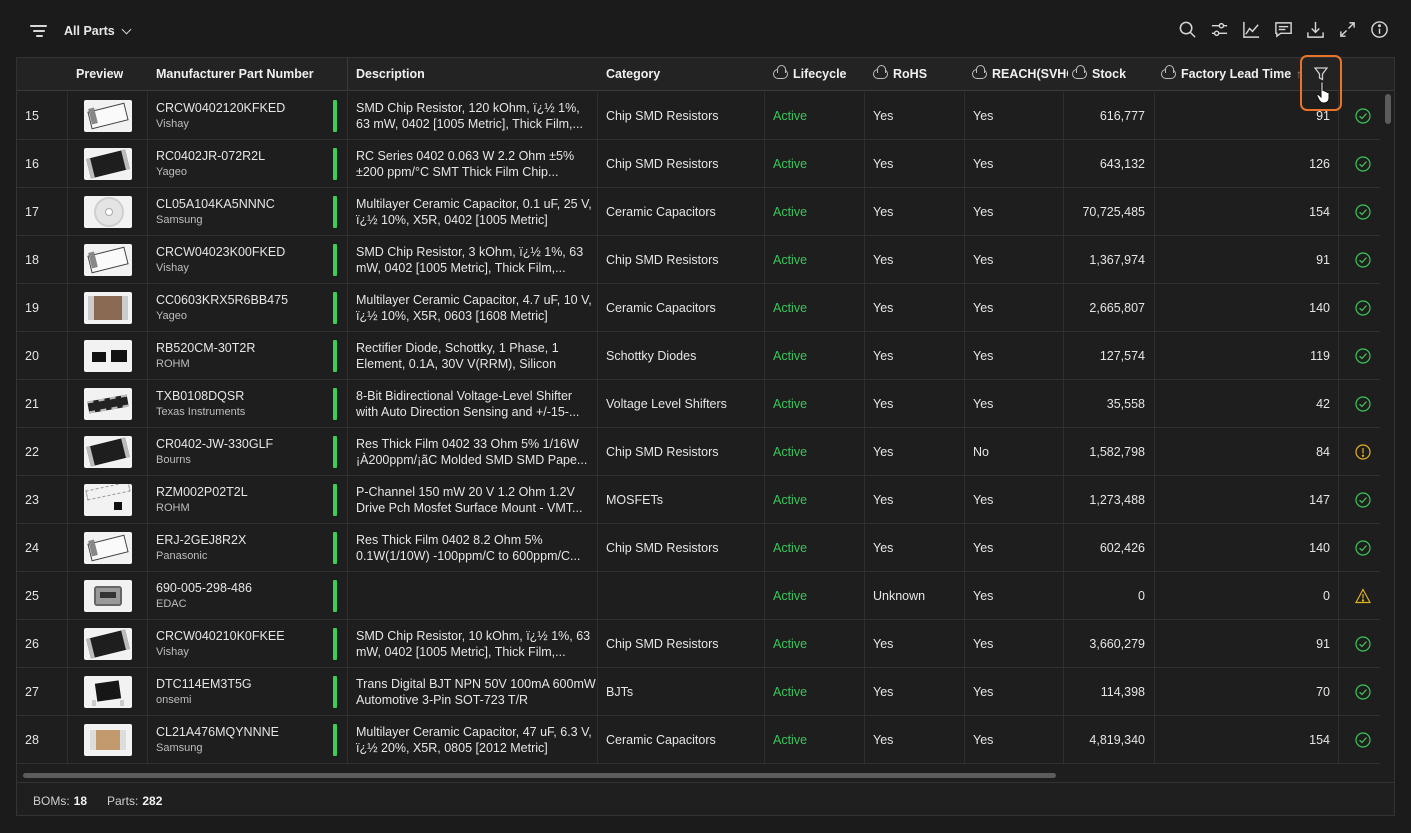 The image size is (1411, 833). What do you see at coordinates (883, 548) in the screenshot?
I see `rohs-cell: Yes` at bounding box center [883, 548].